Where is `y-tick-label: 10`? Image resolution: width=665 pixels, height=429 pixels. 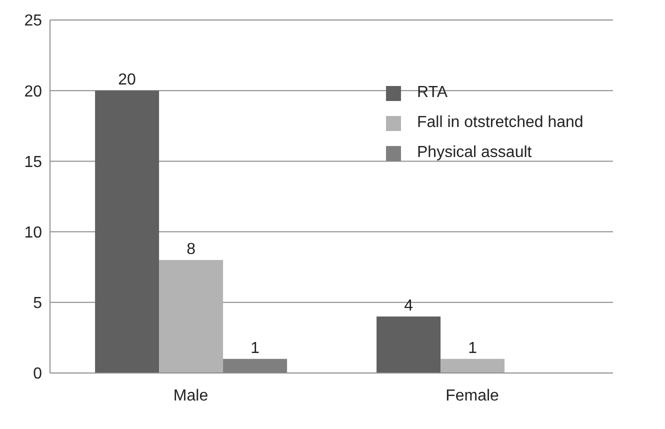
y-tick-label: 10 is located at coordinates (33, 233).